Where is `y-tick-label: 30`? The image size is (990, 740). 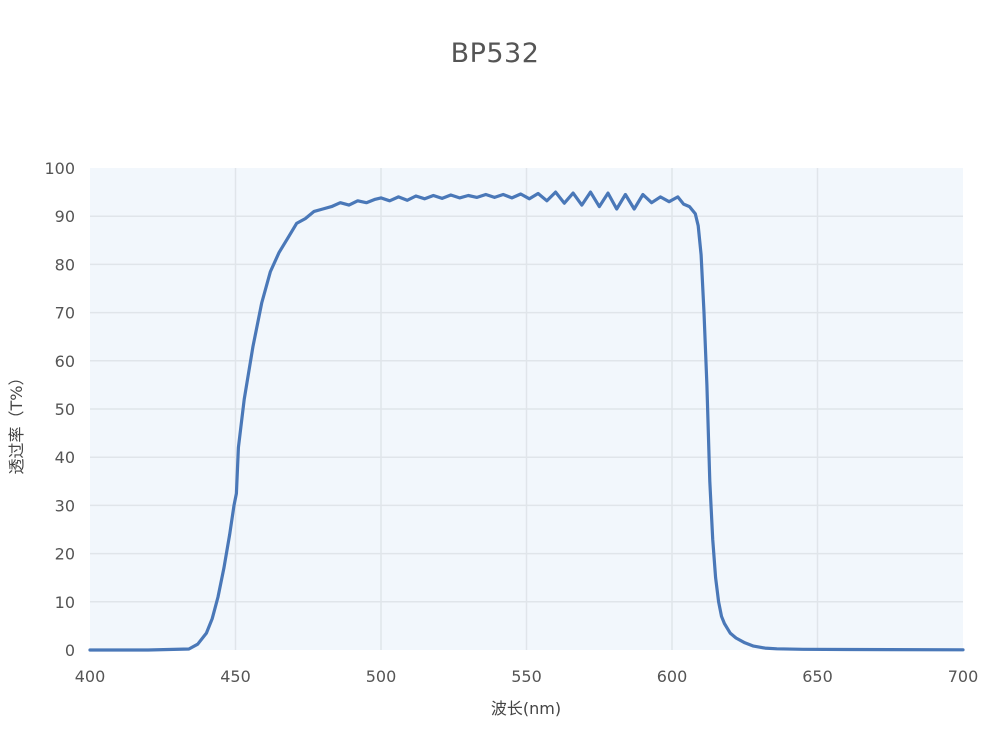
y-tick-label: 30 is located at coordinates (65, 505).